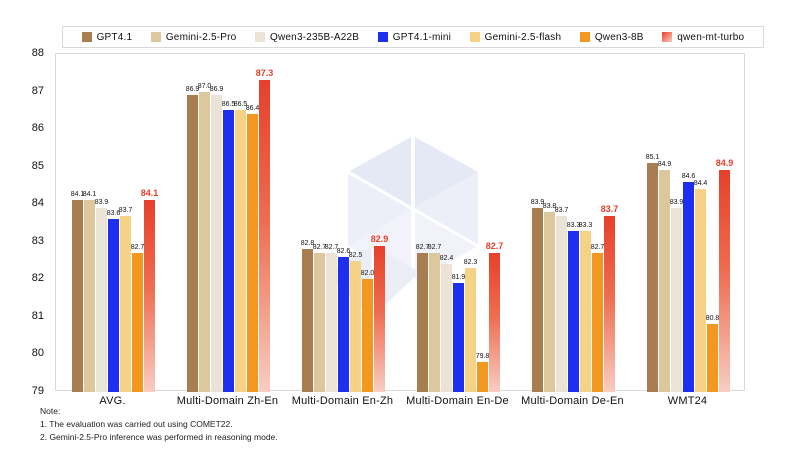  Describe the element at coordinates (331, 318) in the screenshot. I see `bar-qwen3-235b-a22b: 82.7` at that location.